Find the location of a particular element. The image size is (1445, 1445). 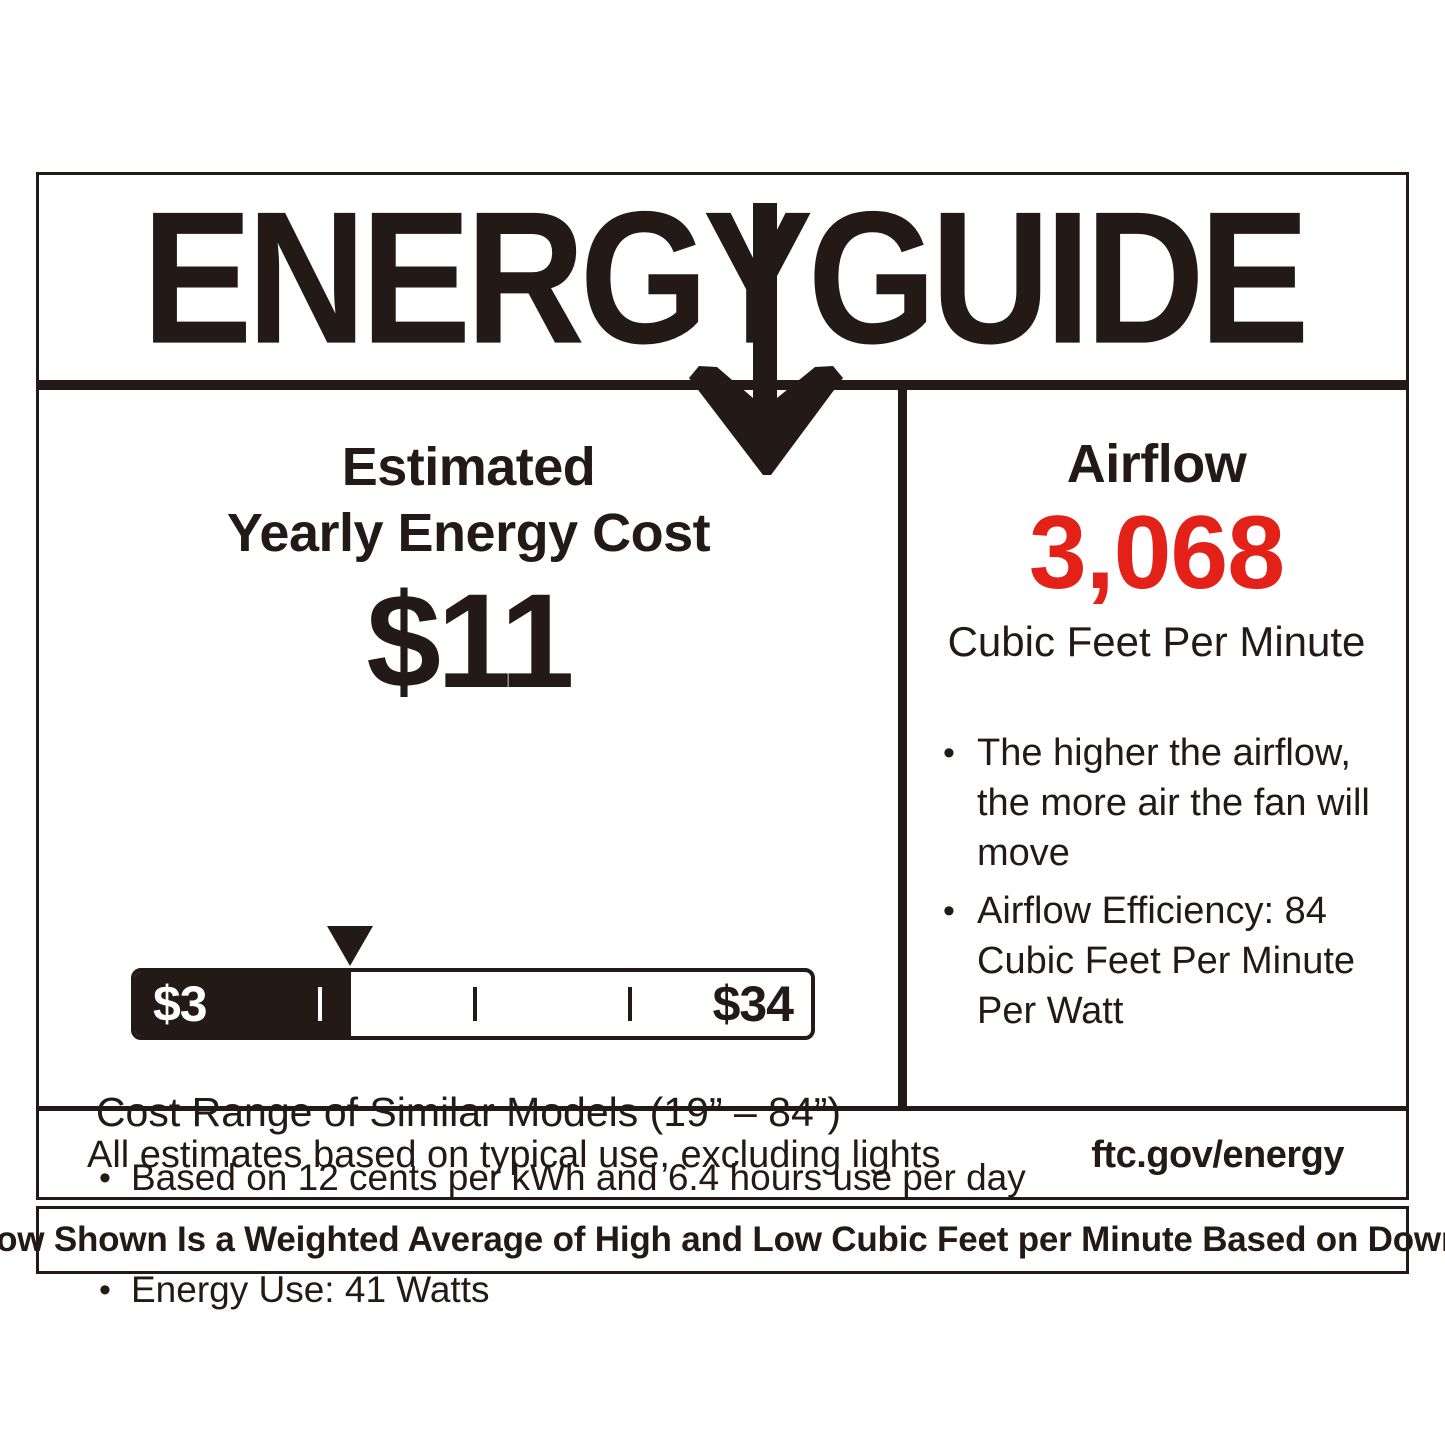

ftc-energy-url: ftc.gov/energy is located at coordinates (1217, 1155).